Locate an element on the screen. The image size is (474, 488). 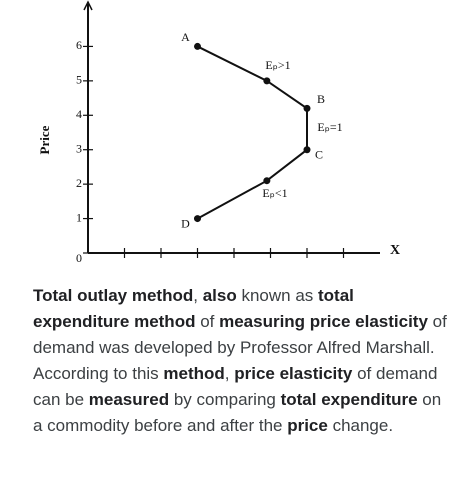
point-label: D is located at coordinates (185, 223).